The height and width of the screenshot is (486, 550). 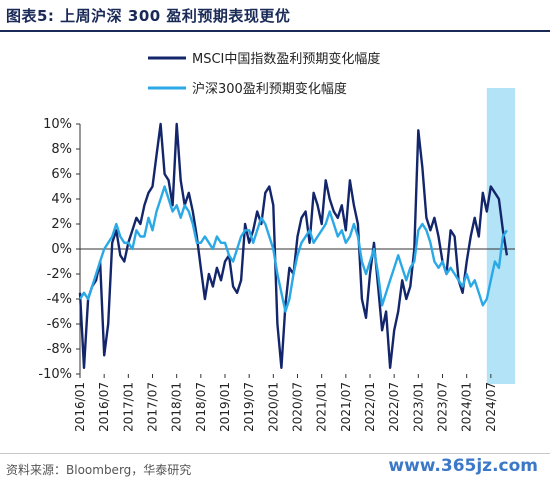 What do you see at coordinates (269, 89) in the screenshot?
I see `legend-label: 沪深300盈利预期变化幅度` at bounding box center [269, 89].